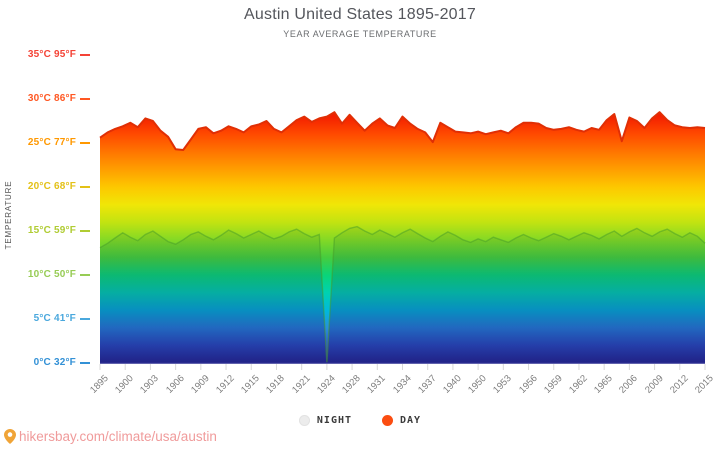 The height and width of the screenshot is (450, 720). I want to click on legend-label-night: NIGHT, so click(334, 420).